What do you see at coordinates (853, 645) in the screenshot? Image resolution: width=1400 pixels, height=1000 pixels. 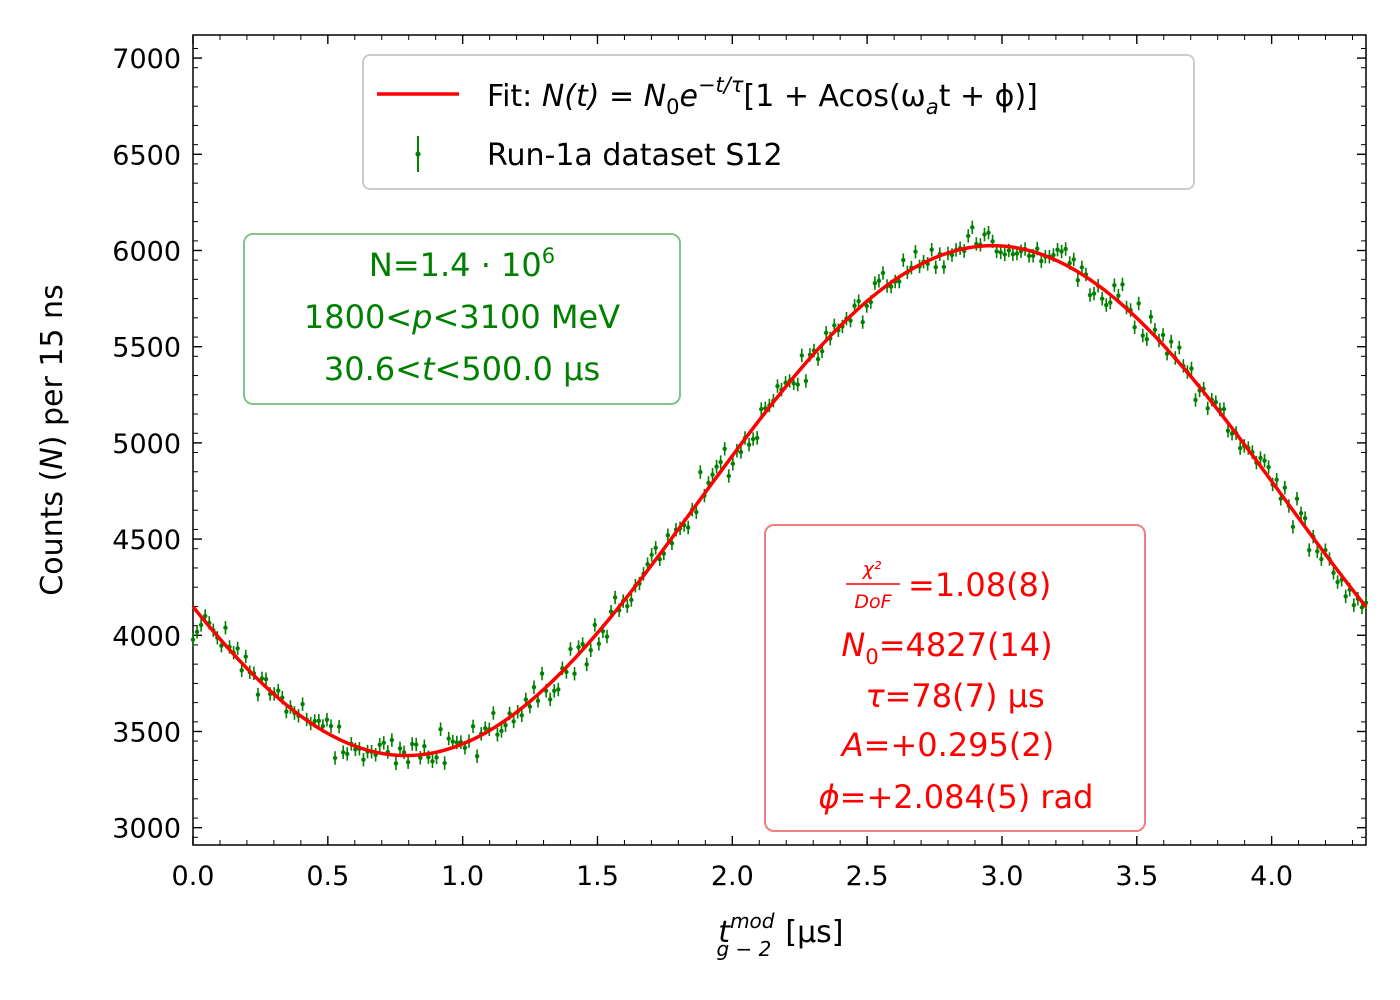 I see `n0-var: N` at bounding box center [853, 645].